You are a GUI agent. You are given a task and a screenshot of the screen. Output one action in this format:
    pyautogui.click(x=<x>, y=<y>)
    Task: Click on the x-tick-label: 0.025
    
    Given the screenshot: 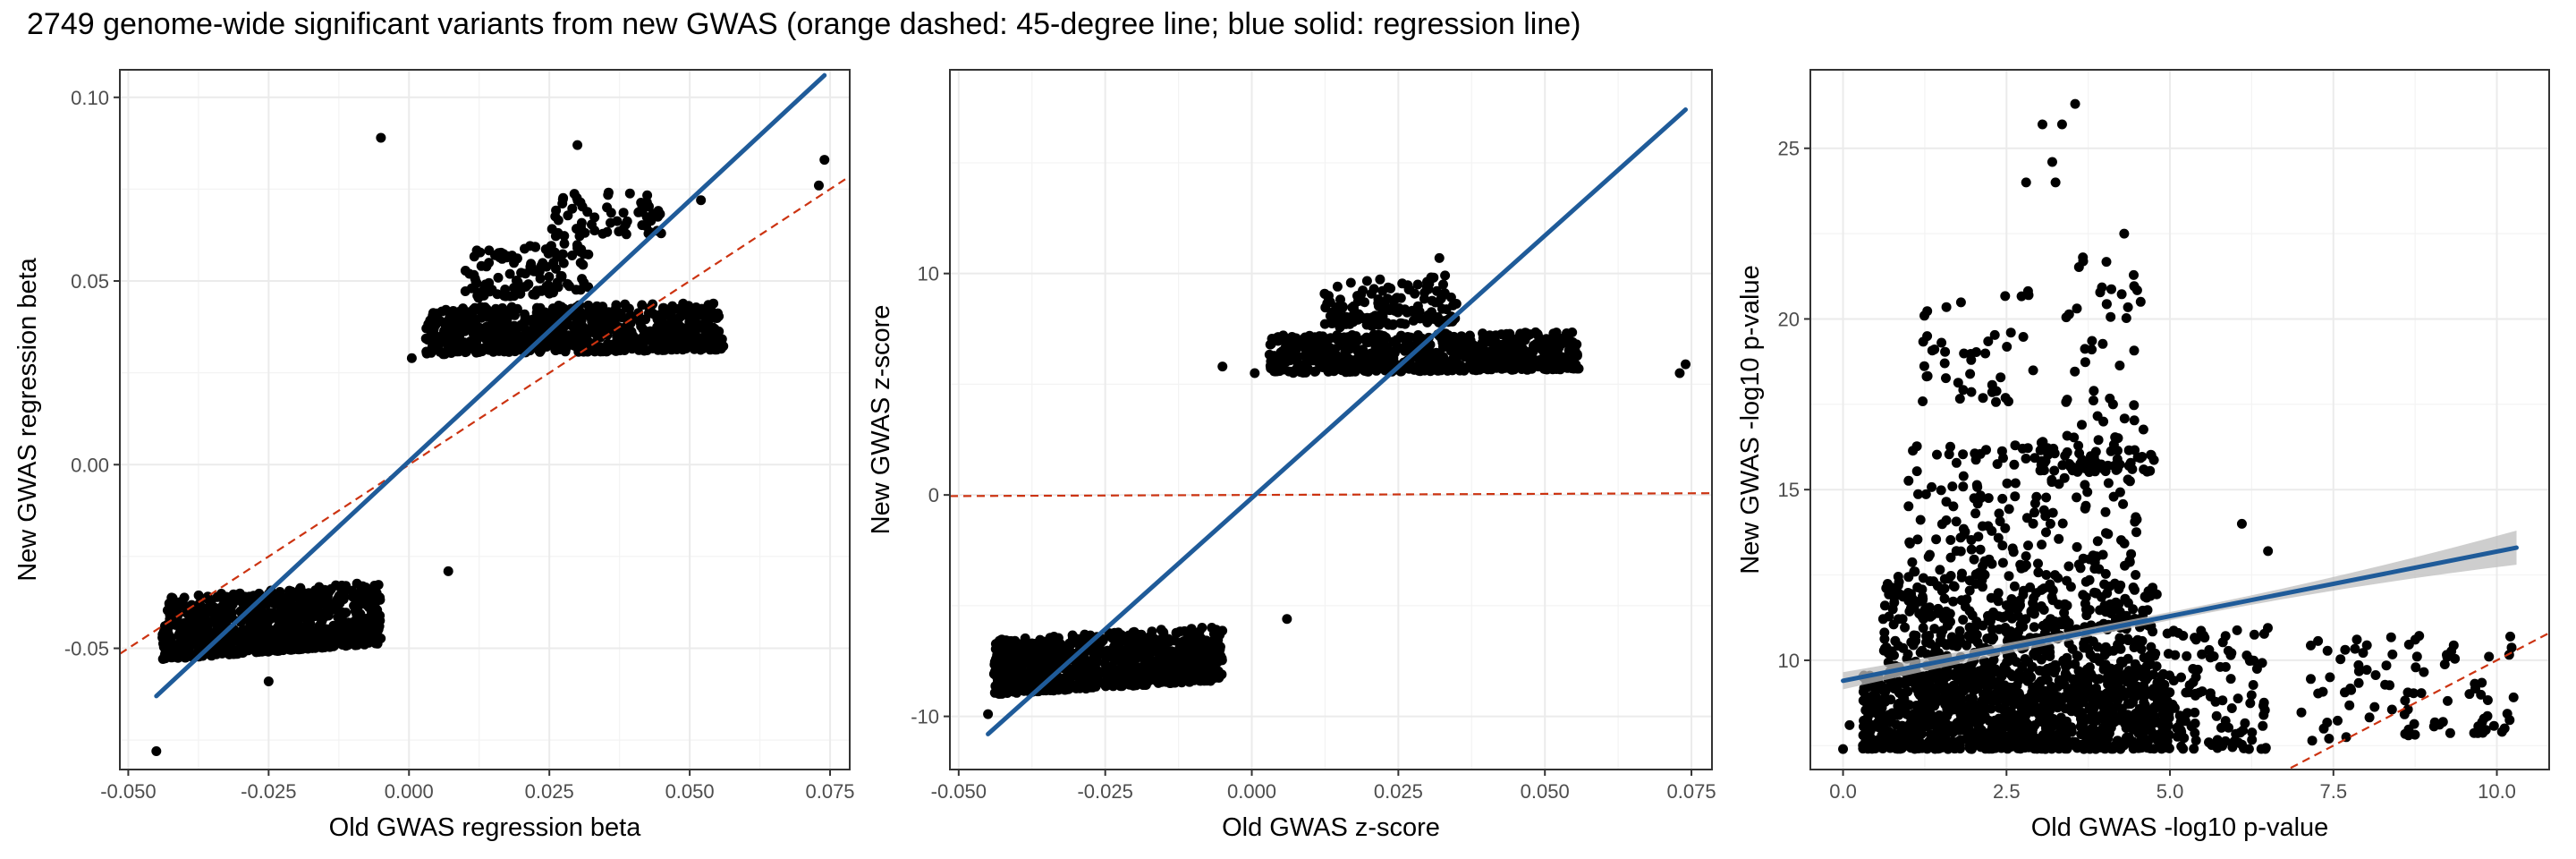 What is the action you would take?
    pyautogui.click(x=1398, y=791)
    